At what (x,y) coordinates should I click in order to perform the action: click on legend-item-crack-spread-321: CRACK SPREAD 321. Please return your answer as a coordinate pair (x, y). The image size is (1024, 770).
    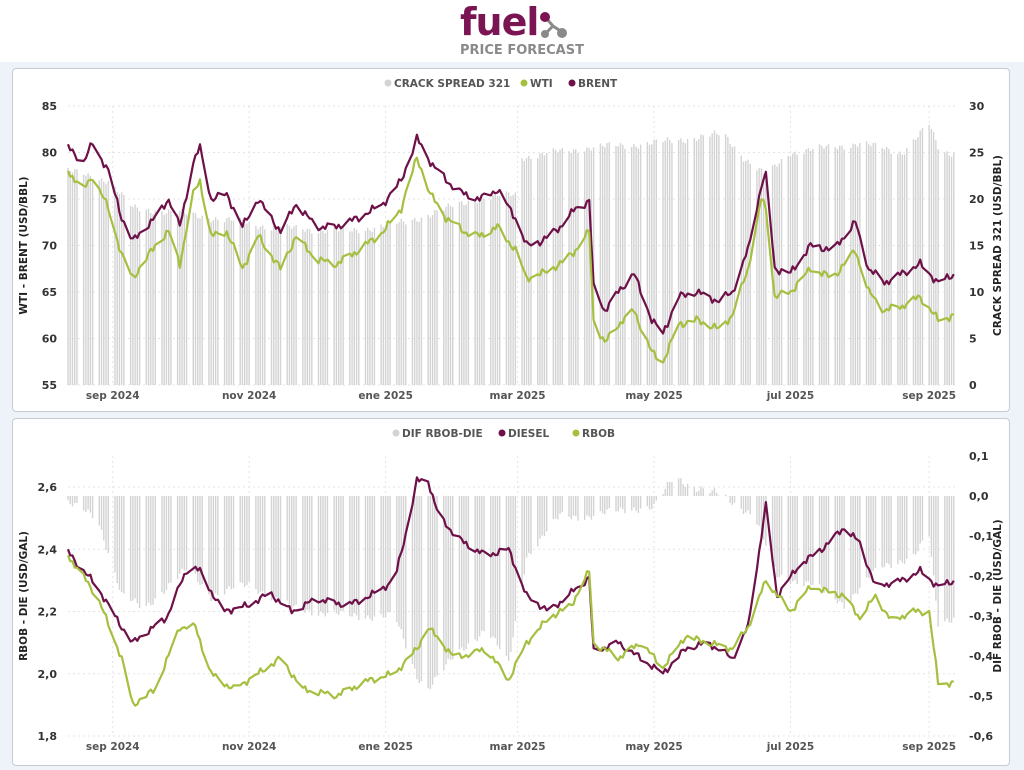
    Looking at the image, I should click on (447, 84).